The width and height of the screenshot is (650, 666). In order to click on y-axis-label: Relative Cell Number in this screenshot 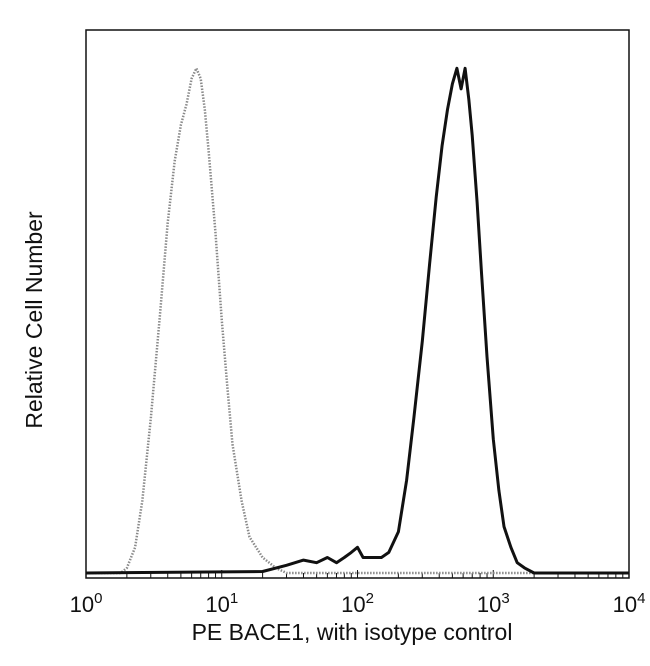, I will do `click(34, 320)`.